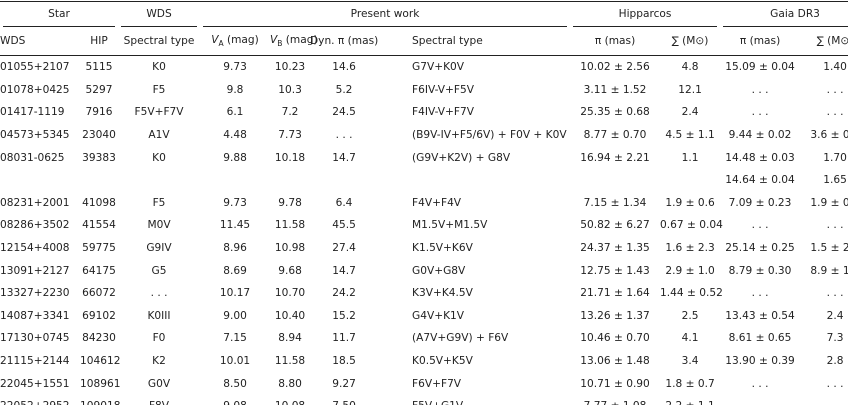 Image resolution: width=848 pixels, height=405 pixels. What do you see at coordinates (99, 135) in the screenshot?
I see `table-cell: 23040` at bounding box center [99, 135].